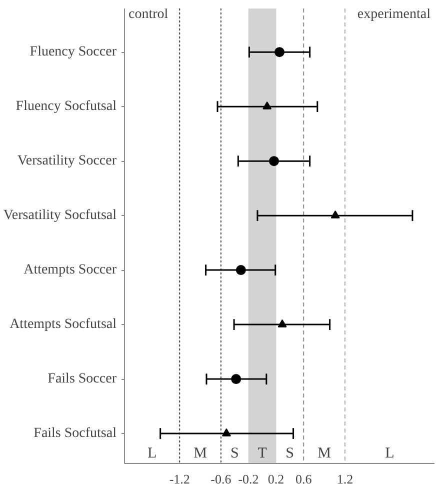  I want to click on y-tick-label: Fails Socfutsal, so click(75, 434).